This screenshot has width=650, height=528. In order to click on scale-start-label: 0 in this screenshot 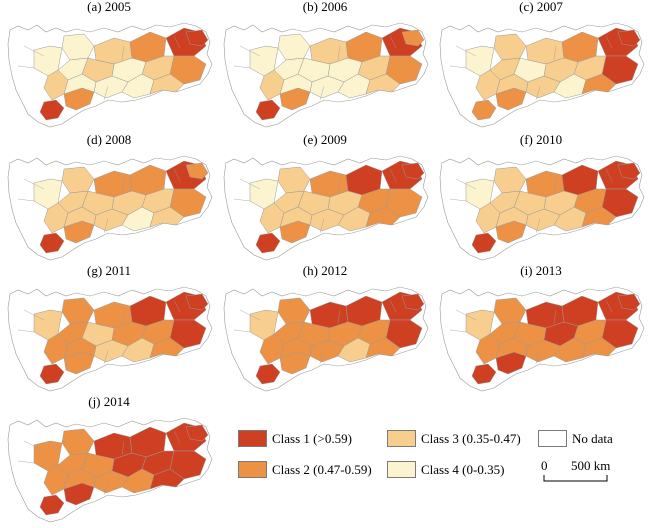, I will do `click(544, 465)`.